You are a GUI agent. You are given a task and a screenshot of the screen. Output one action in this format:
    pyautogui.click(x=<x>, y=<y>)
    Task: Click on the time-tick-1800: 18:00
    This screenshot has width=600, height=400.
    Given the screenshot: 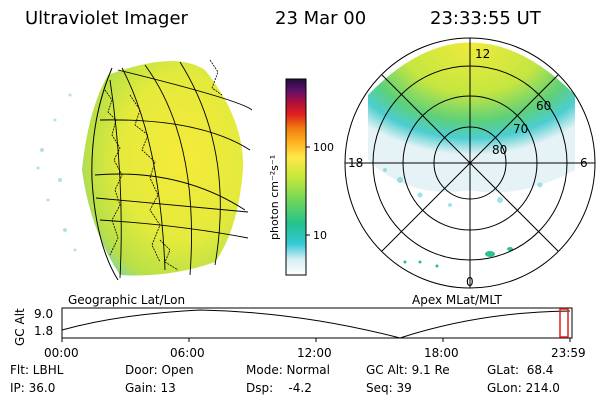 What is the action you would take?
    pyautogui.click(x=441, y=353)
    